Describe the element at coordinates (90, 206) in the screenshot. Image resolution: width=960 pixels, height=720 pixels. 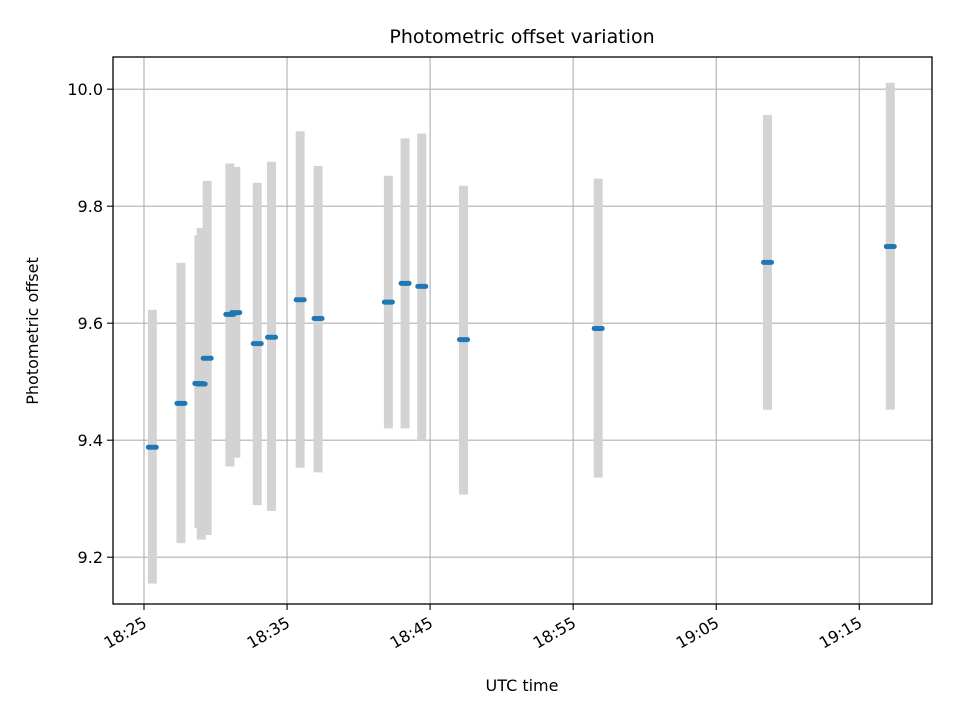
I see `y-tick-label: 9.8` at that location.